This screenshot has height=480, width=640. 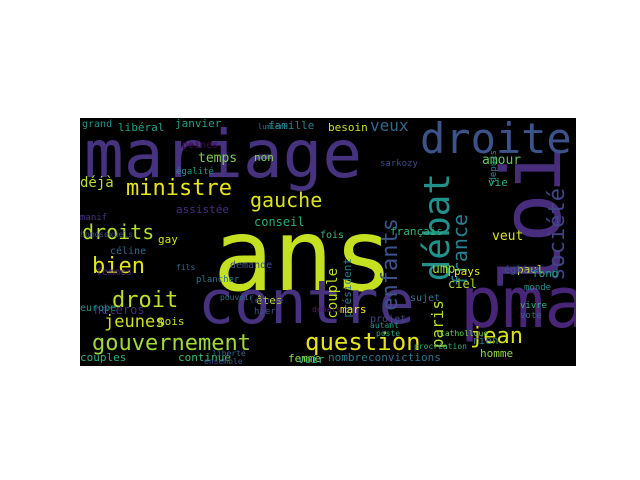 I want to click on cloud-word: paris, so click(x=437, y=324).